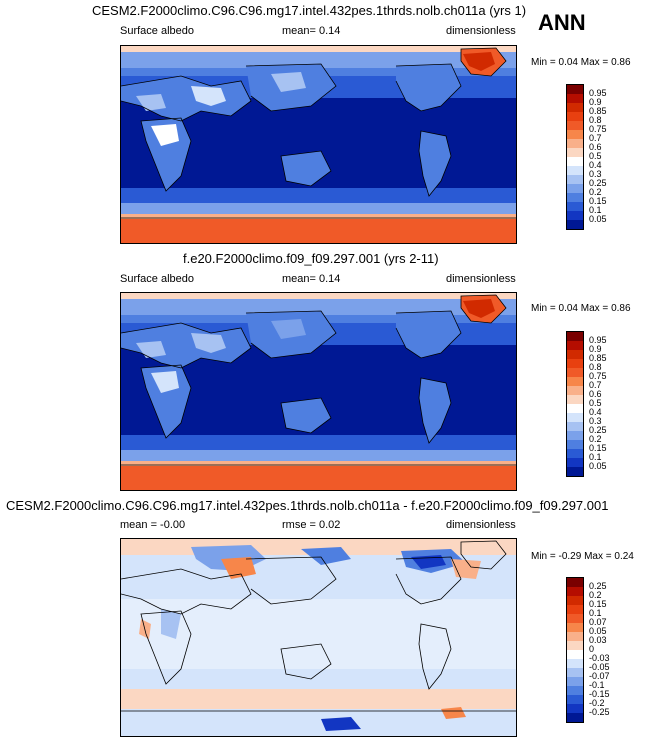  Describe the element at coordinates (599, 694) in the screenshot. I see `panel-3-colorbar-label: -0.15` at that location.